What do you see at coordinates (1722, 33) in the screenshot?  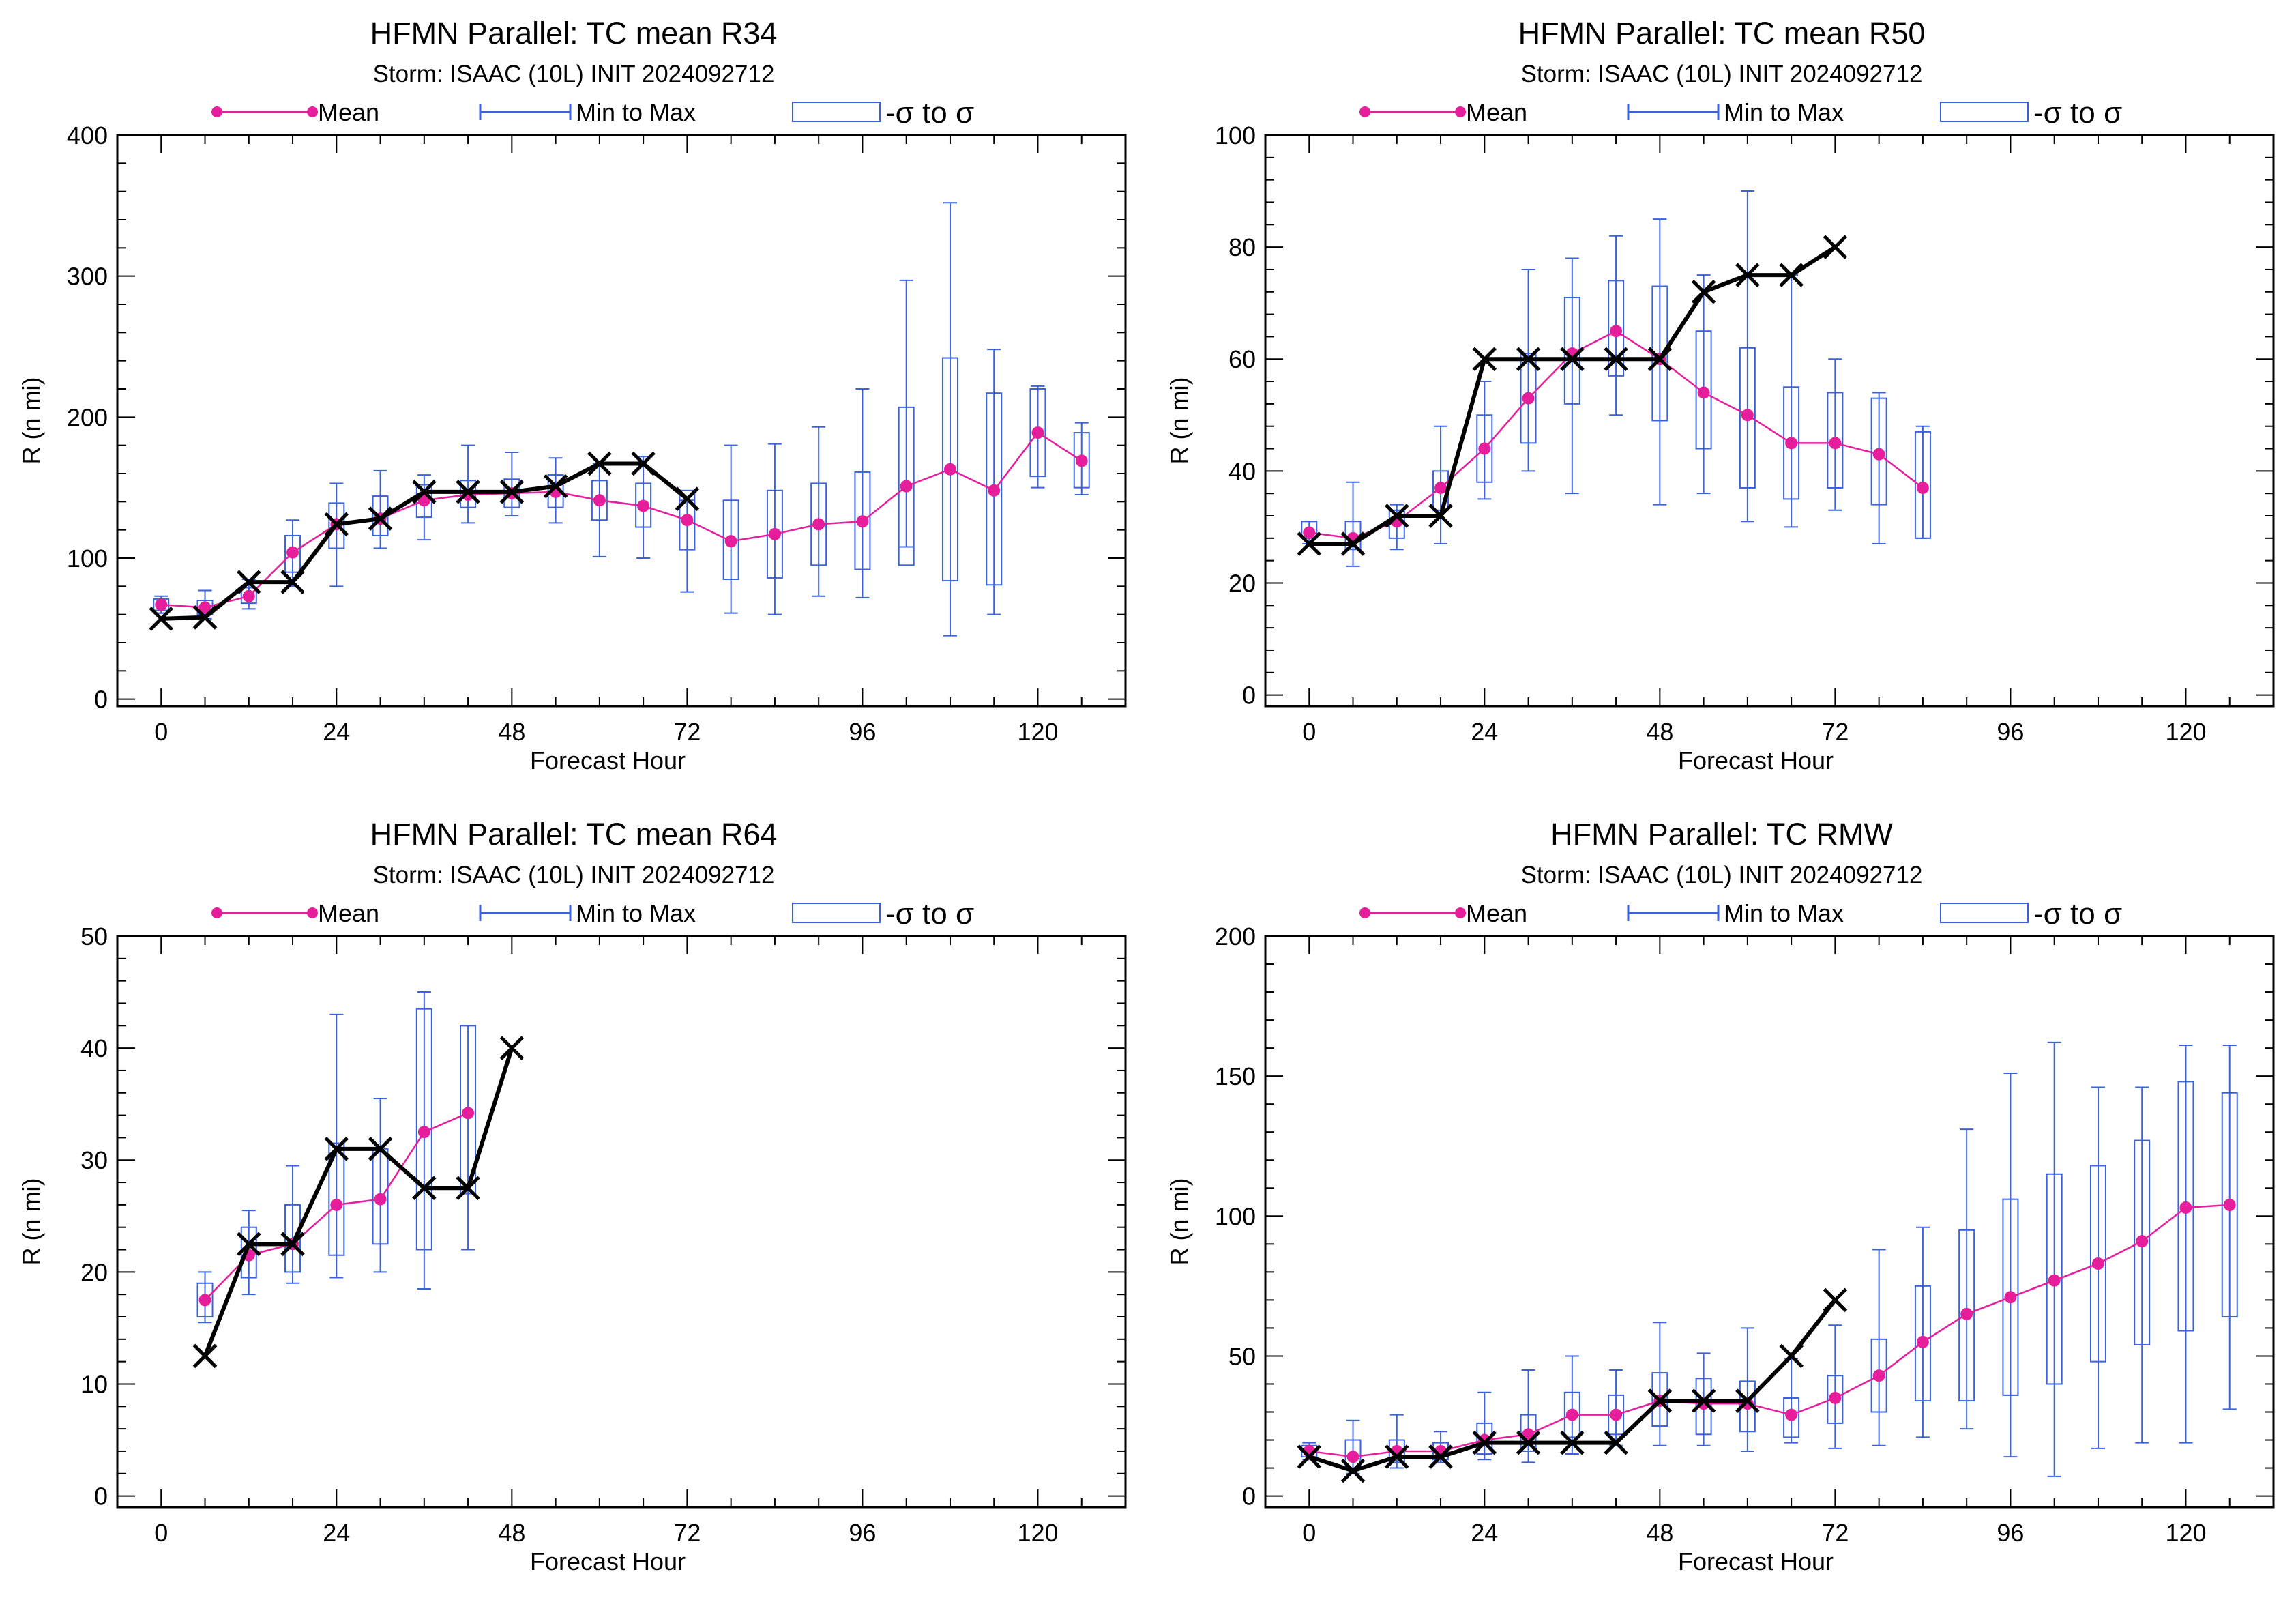 I see `chart-title: HFMN Parallel: TC mean R50` at bounding box center [1722, 33].